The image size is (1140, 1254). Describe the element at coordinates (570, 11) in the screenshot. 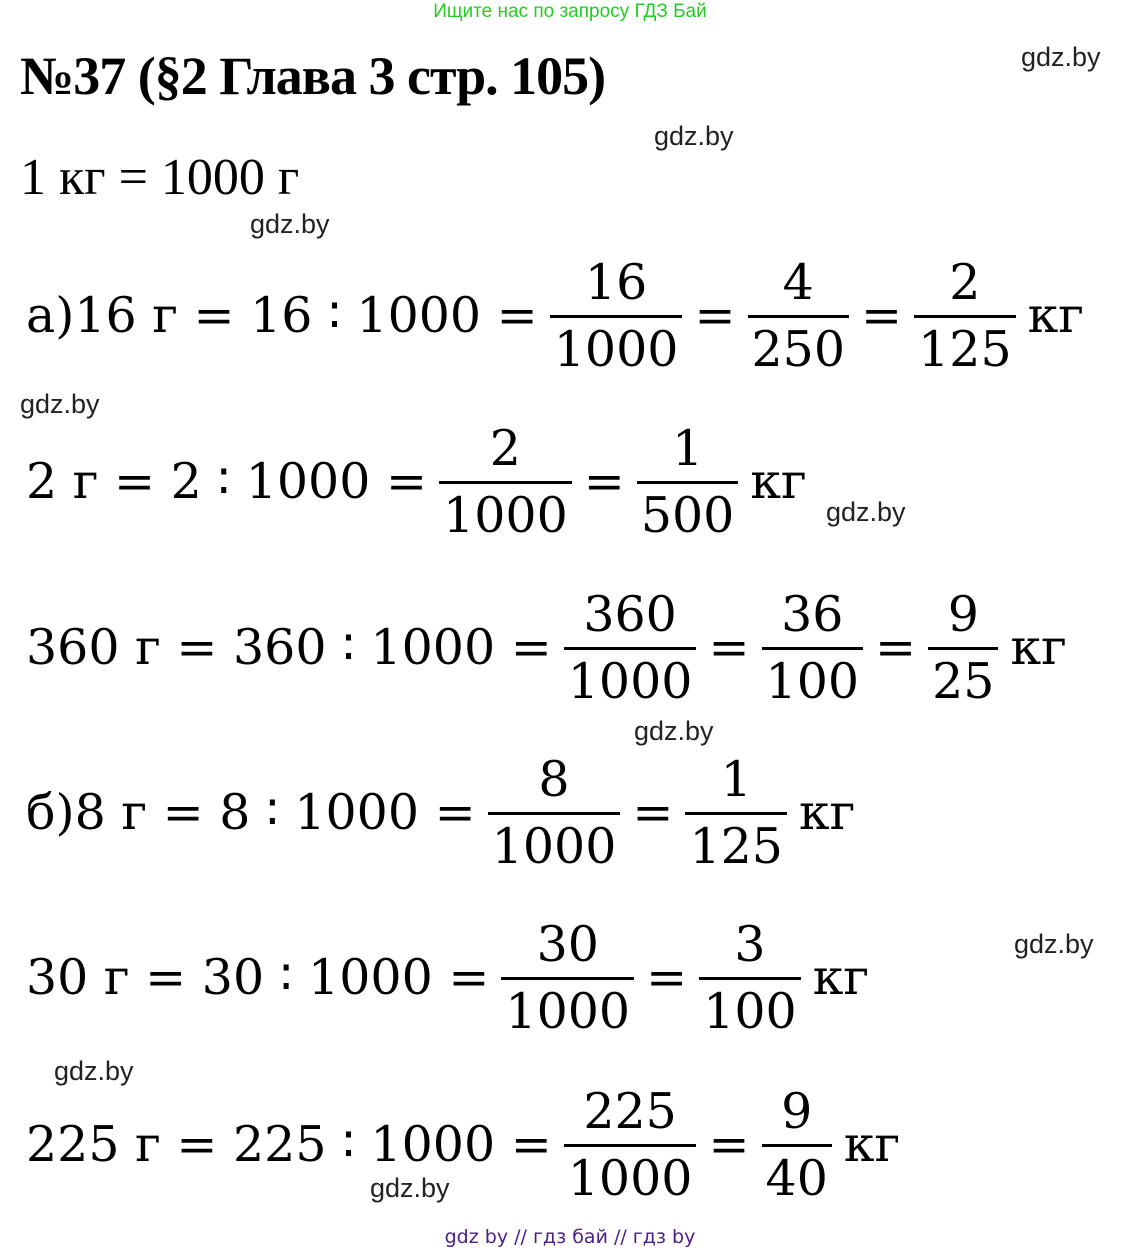

I see `search-banner: Ищите нас по запросу ГДЗ Бай` at that location.